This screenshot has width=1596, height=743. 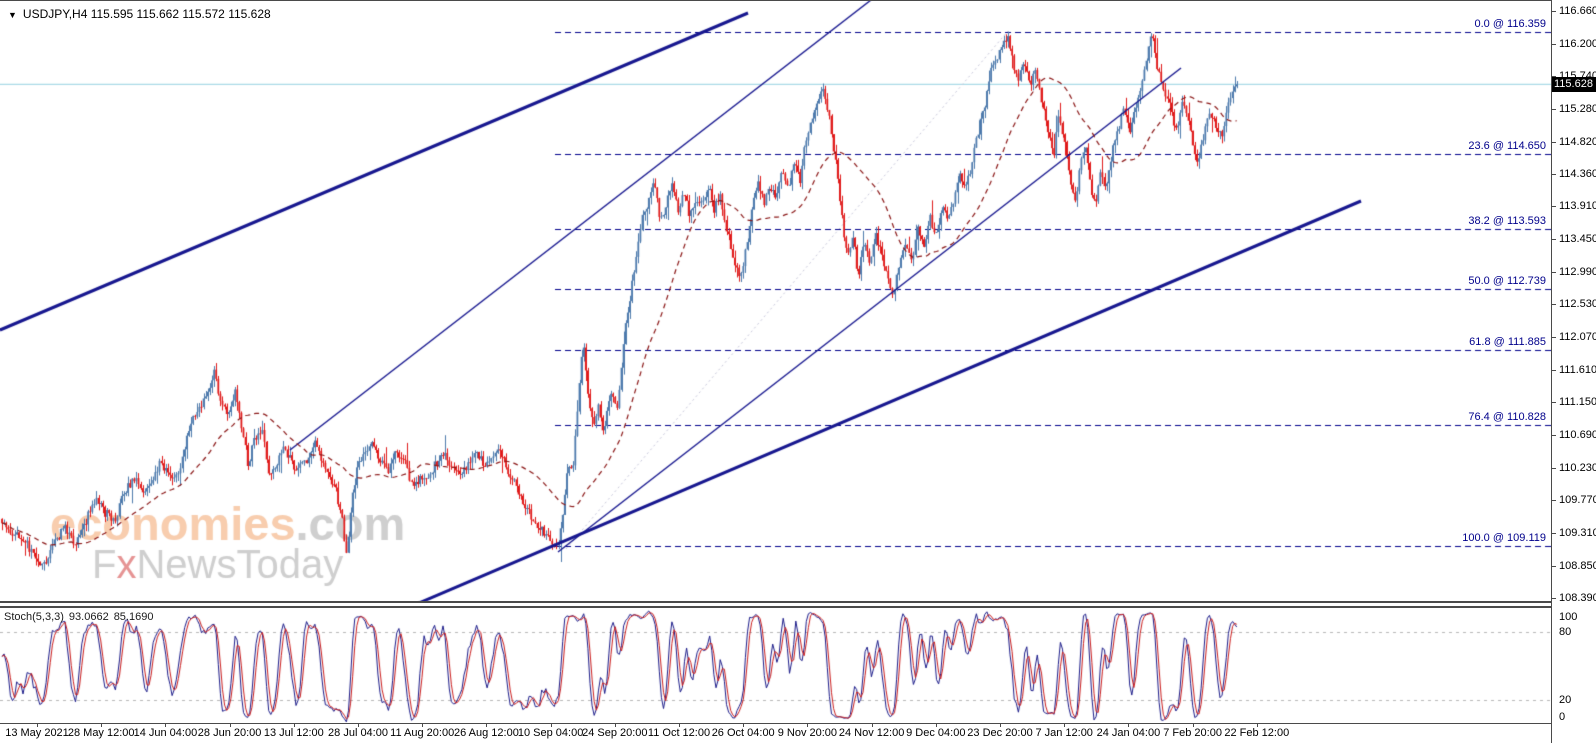 I want to click on stochastic-indicator-canvas, so click(x=775, y=666).